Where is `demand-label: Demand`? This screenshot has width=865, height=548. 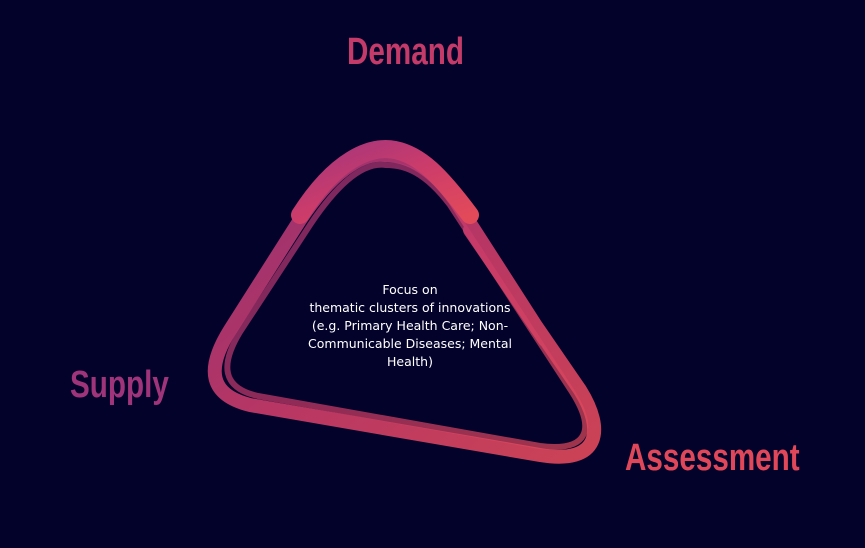
demand-label: Demand is located at coordinates (405, 52).